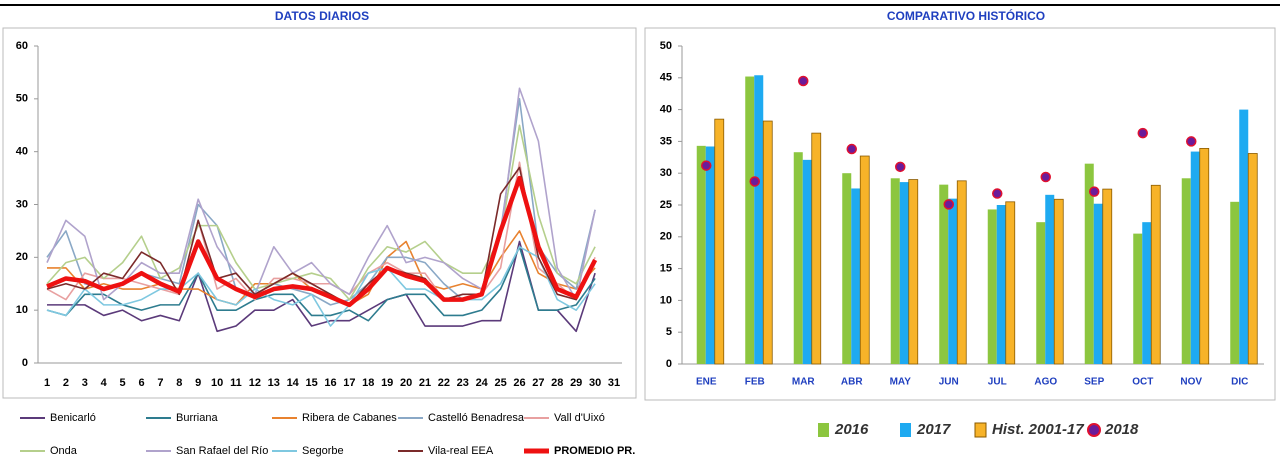  What do you see at coordinates (666, 78) in the screenshot?
I see `y-tick-label: 45` at bounding box center [666, 78].